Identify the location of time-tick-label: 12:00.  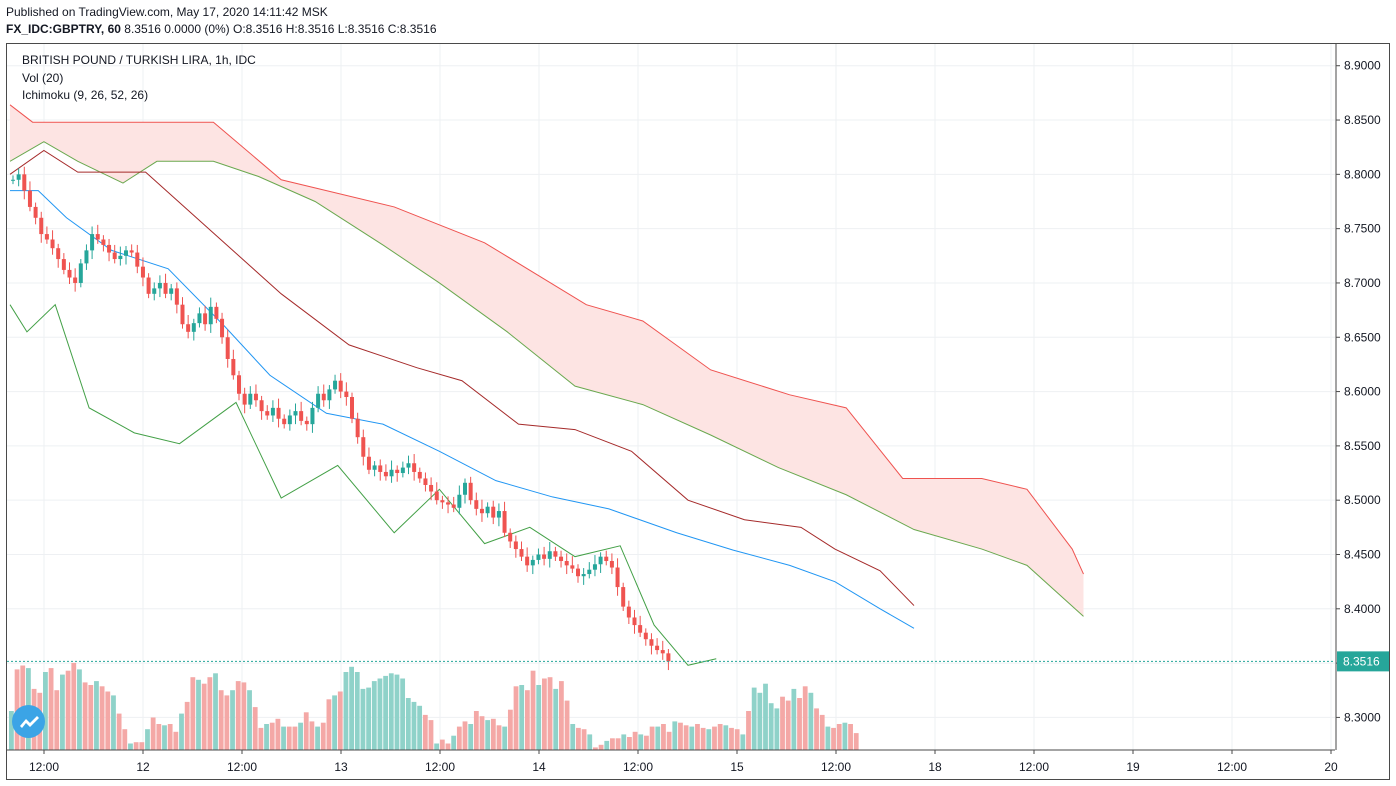
(1232, 767).